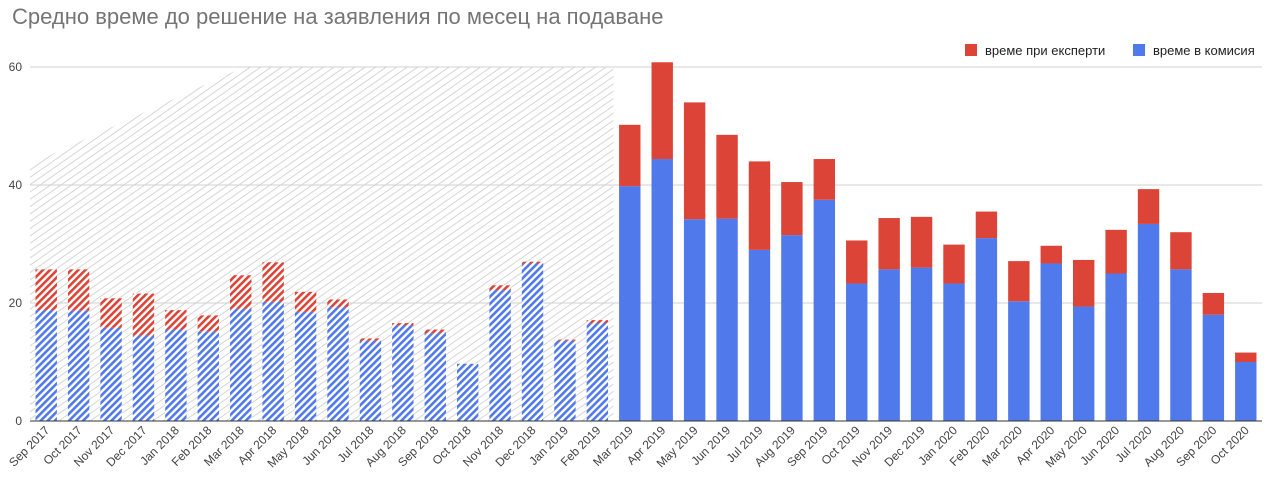 The width and height of the screenshot is (1267, 482). I want to click on y-tick-label: 40, so click(16, 185).